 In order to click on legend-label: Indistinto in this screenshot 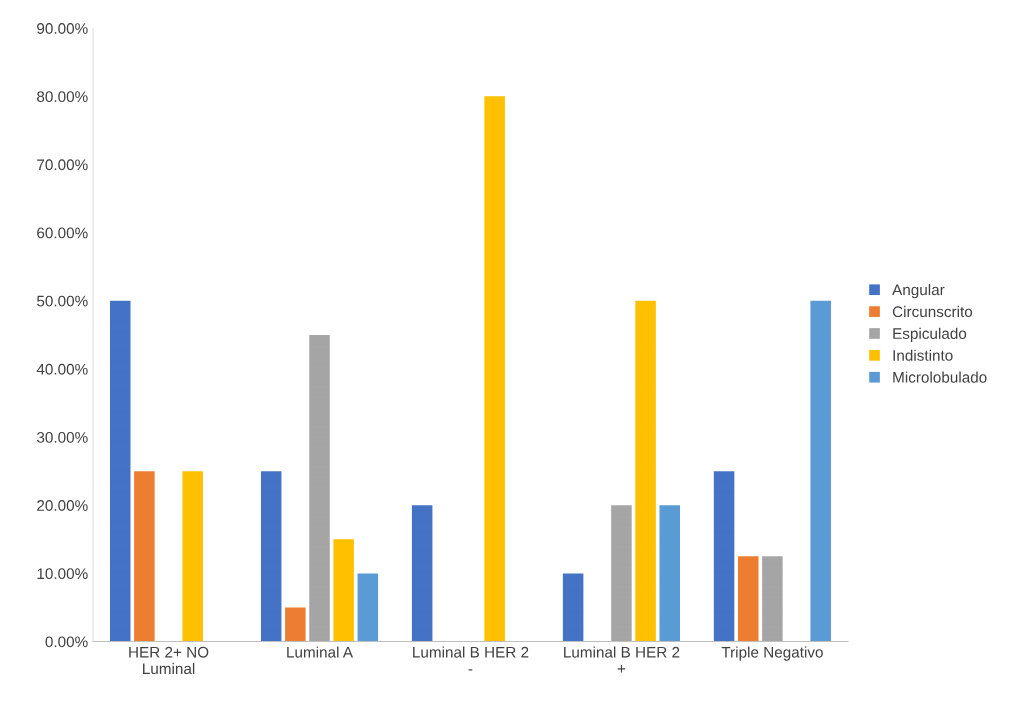, I will do `click(923, 355)`.